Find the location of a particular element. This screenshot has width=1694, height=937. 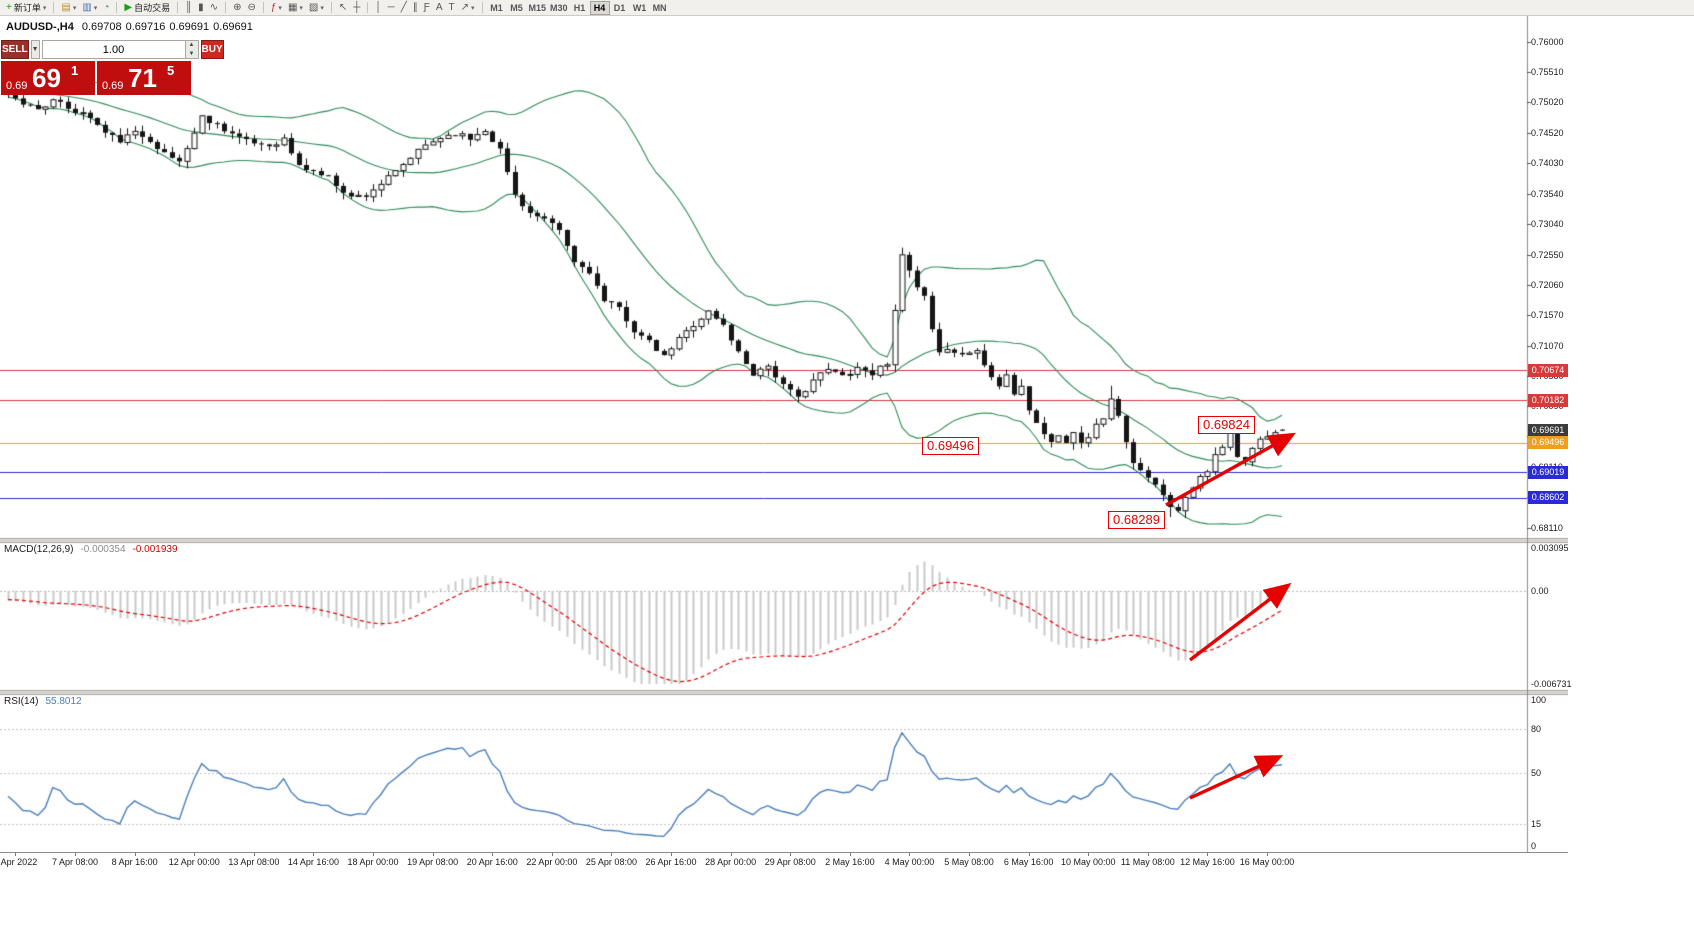

zoom-in-button: ⊕ is located at coordinates (237, 8).